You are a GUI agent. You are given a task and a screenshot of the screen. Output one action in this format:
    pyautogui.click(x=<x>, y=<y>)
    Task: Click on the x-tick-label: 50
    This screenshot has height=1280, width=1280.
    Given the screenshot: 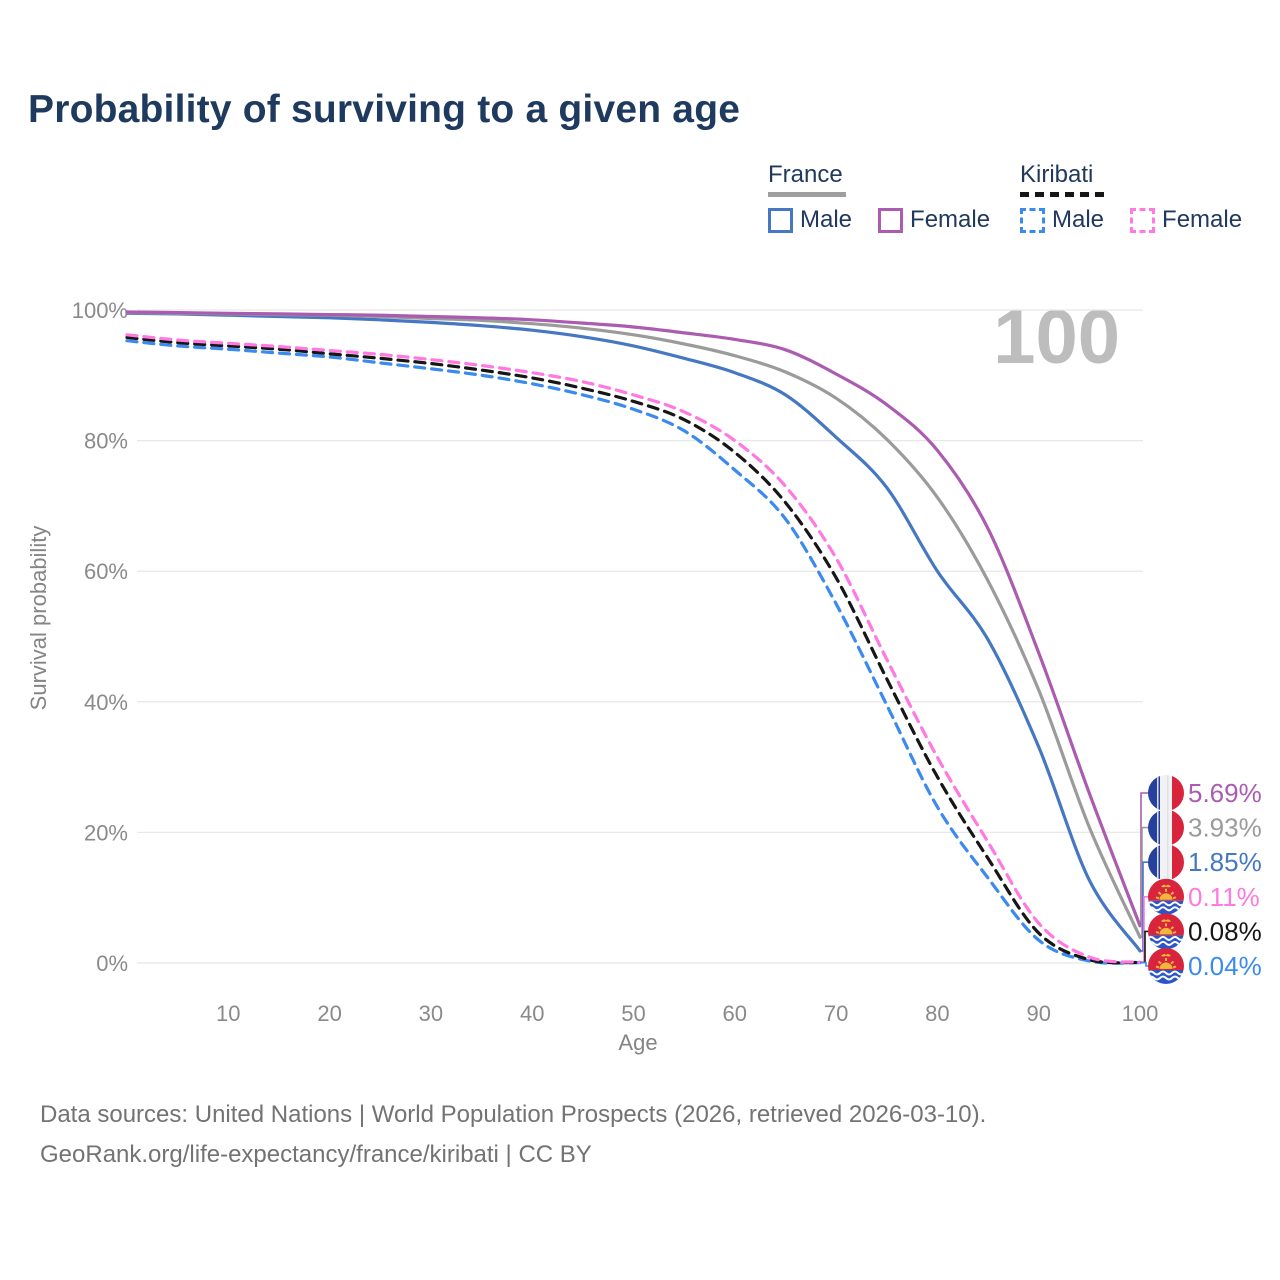 What is the action you would take?
    pyautogui.click(x=633, y=1013)
    